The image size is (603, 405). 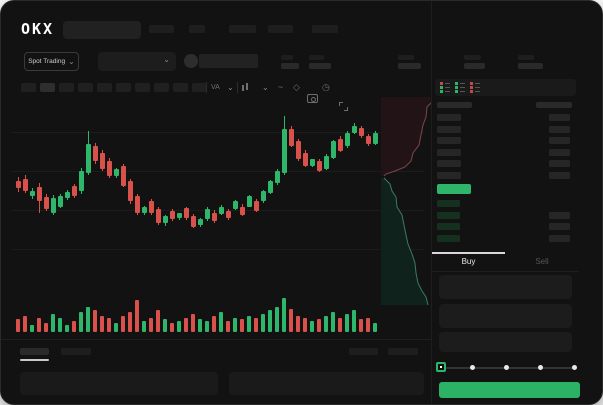 What do you see at coordinates (505, 342) in the screenshot?
I see `total-input` at bounding box center [505, 342].